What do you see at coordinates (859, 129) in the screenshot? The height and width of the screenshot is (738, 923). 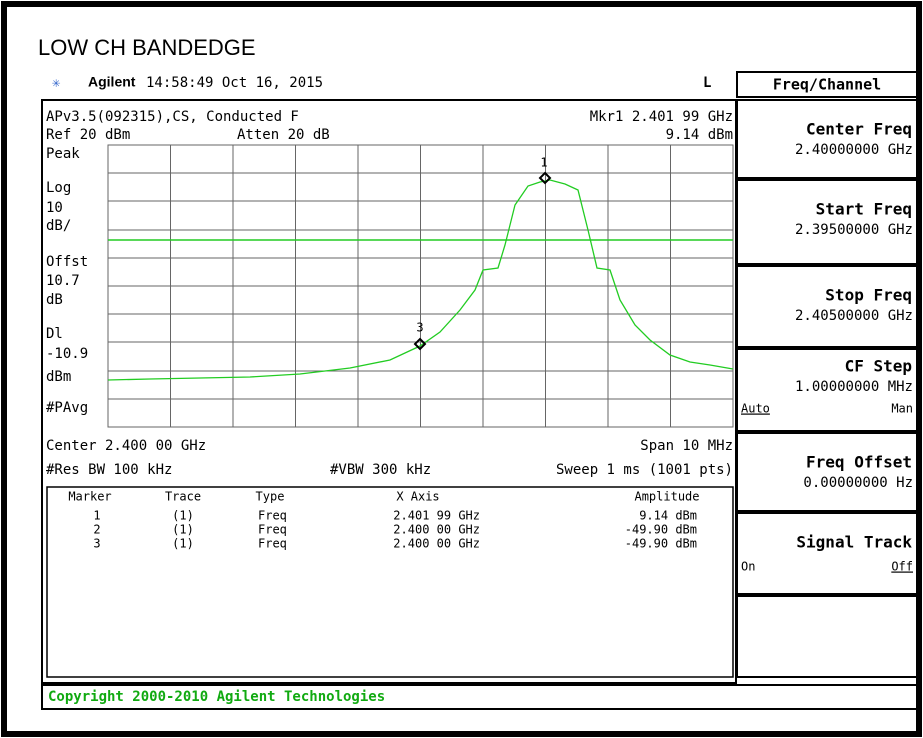 I see `softkey-label: Center Freq` at bounding box center [859, 129].